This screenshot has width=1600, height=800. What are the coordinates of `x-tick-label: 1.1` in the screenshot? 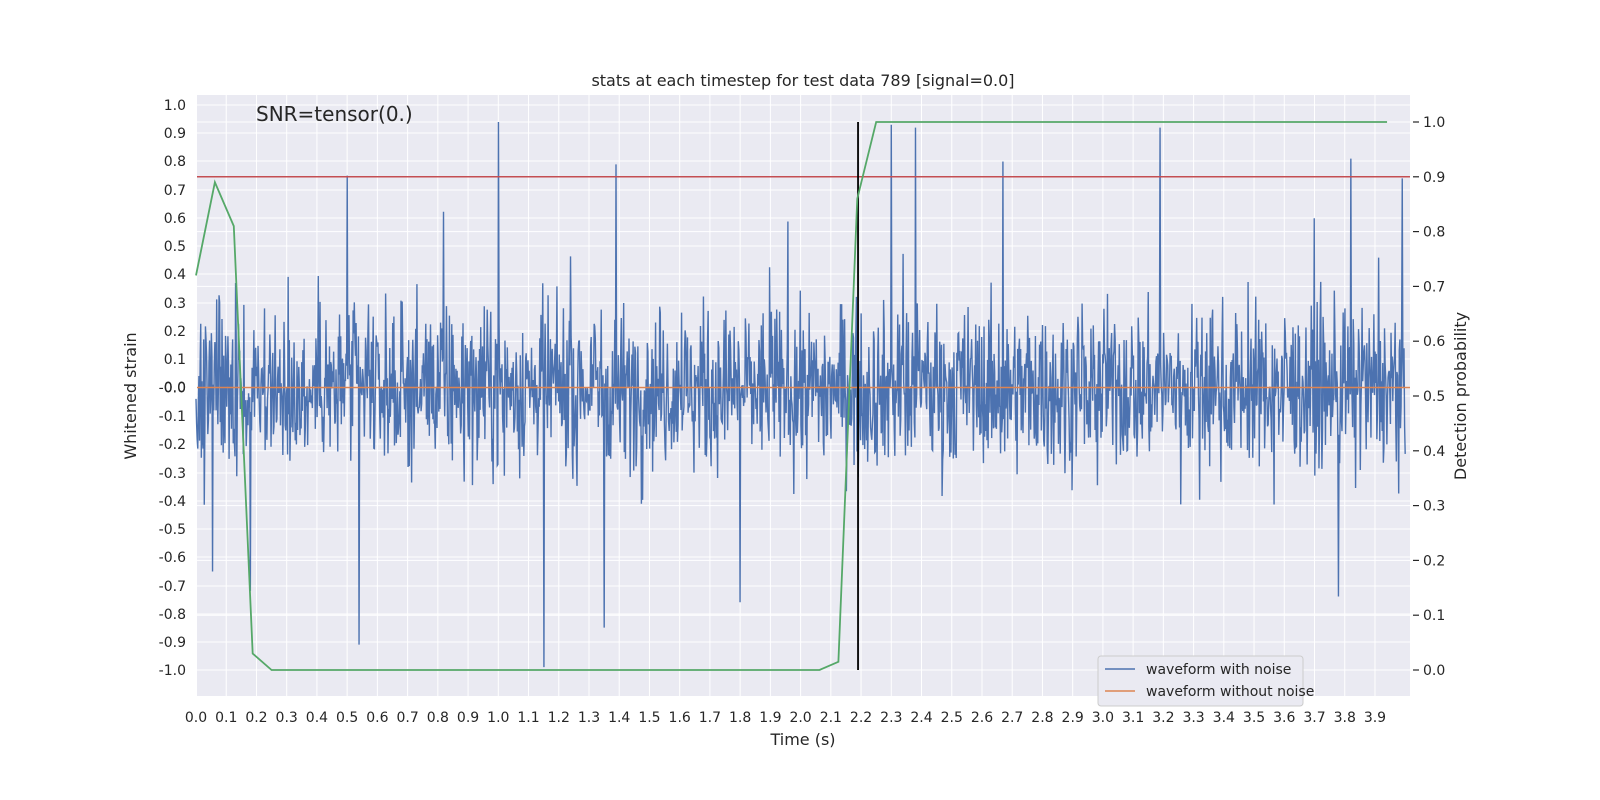 It's located at (528, 718).